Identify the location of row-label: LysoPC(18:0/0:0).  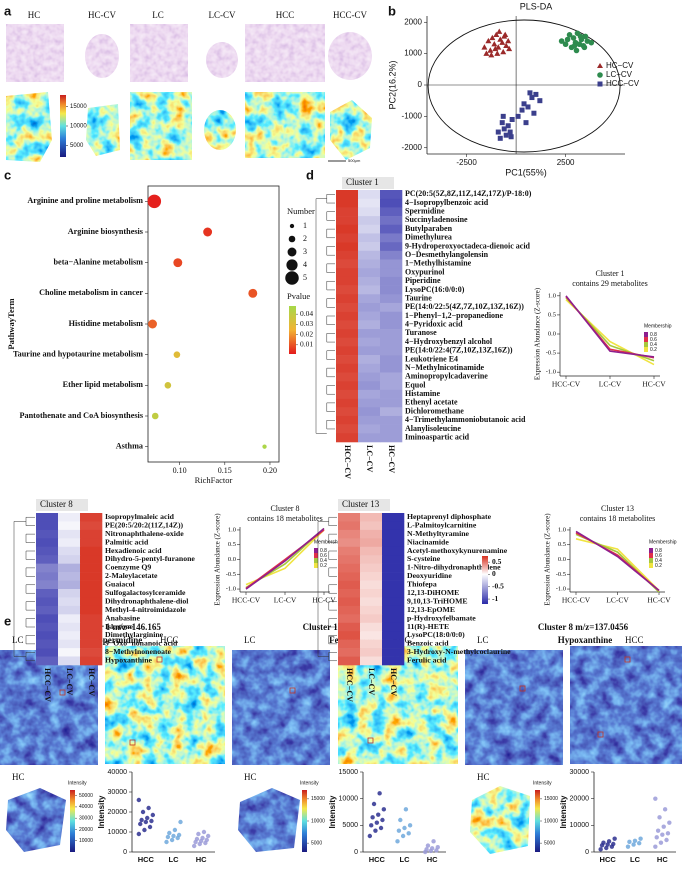
(436, 634).